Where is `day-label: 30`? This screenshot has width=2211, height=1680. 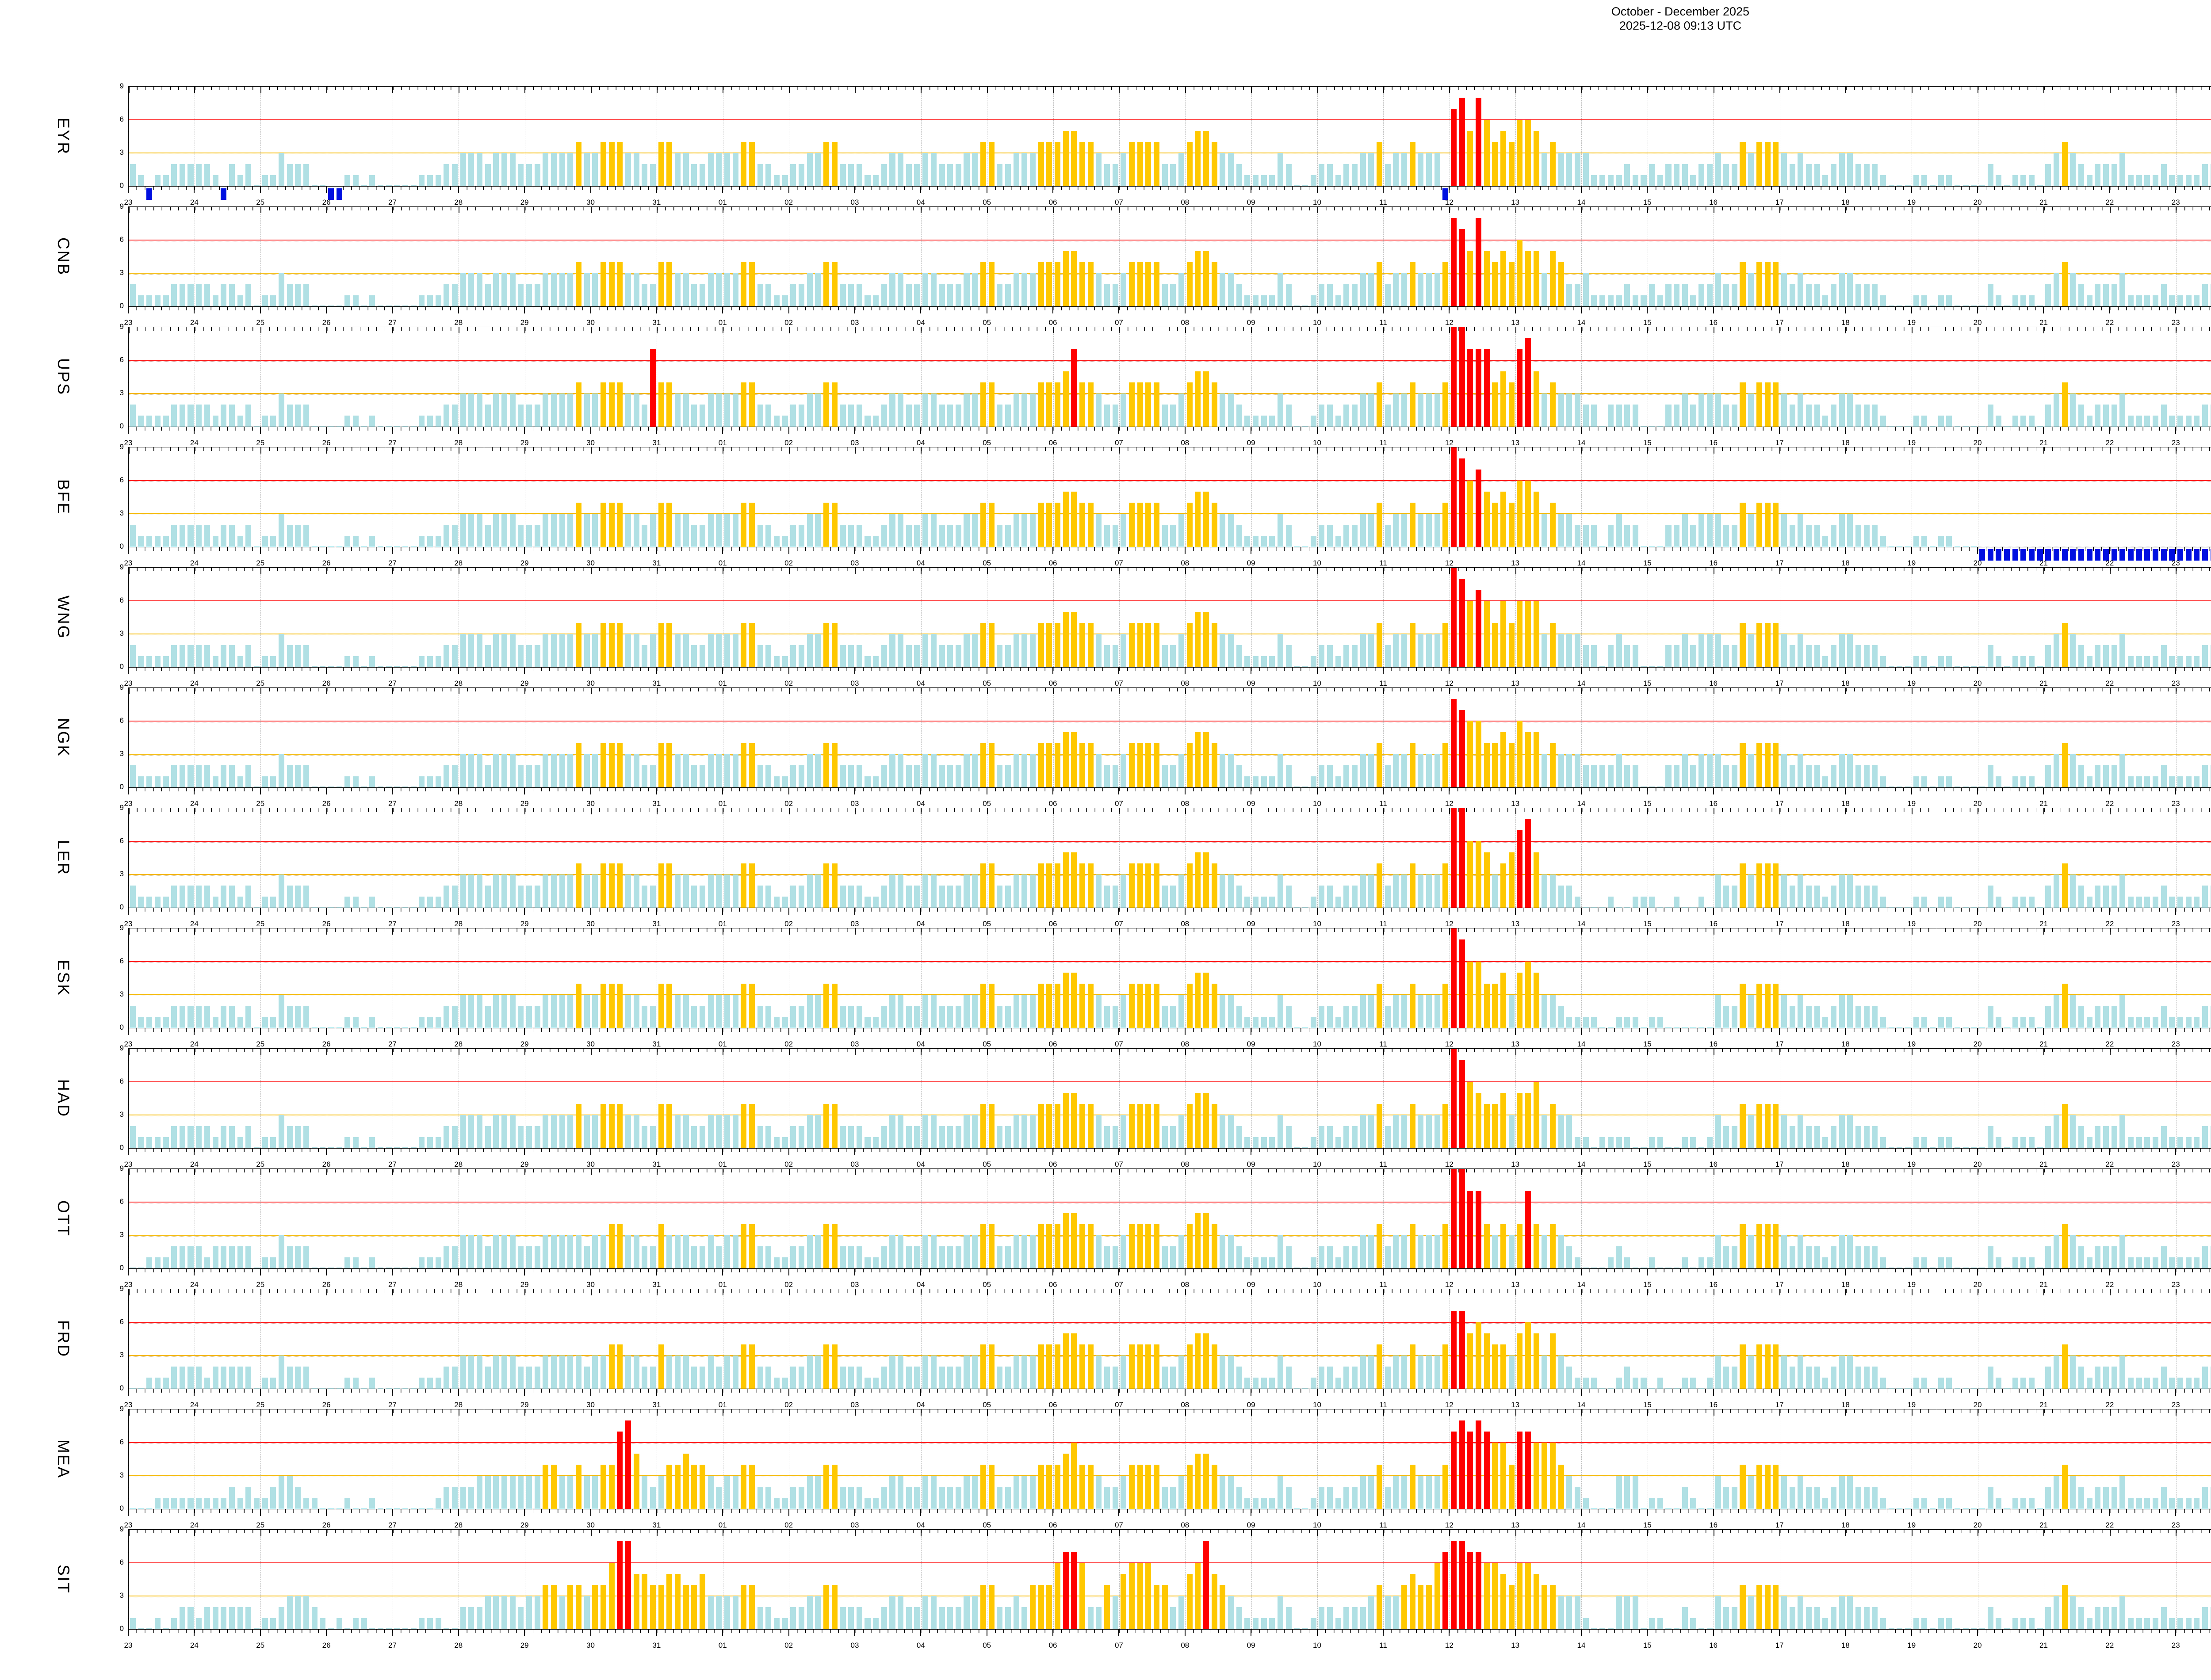 day-label: 30 is located at coordinates (590, 322).